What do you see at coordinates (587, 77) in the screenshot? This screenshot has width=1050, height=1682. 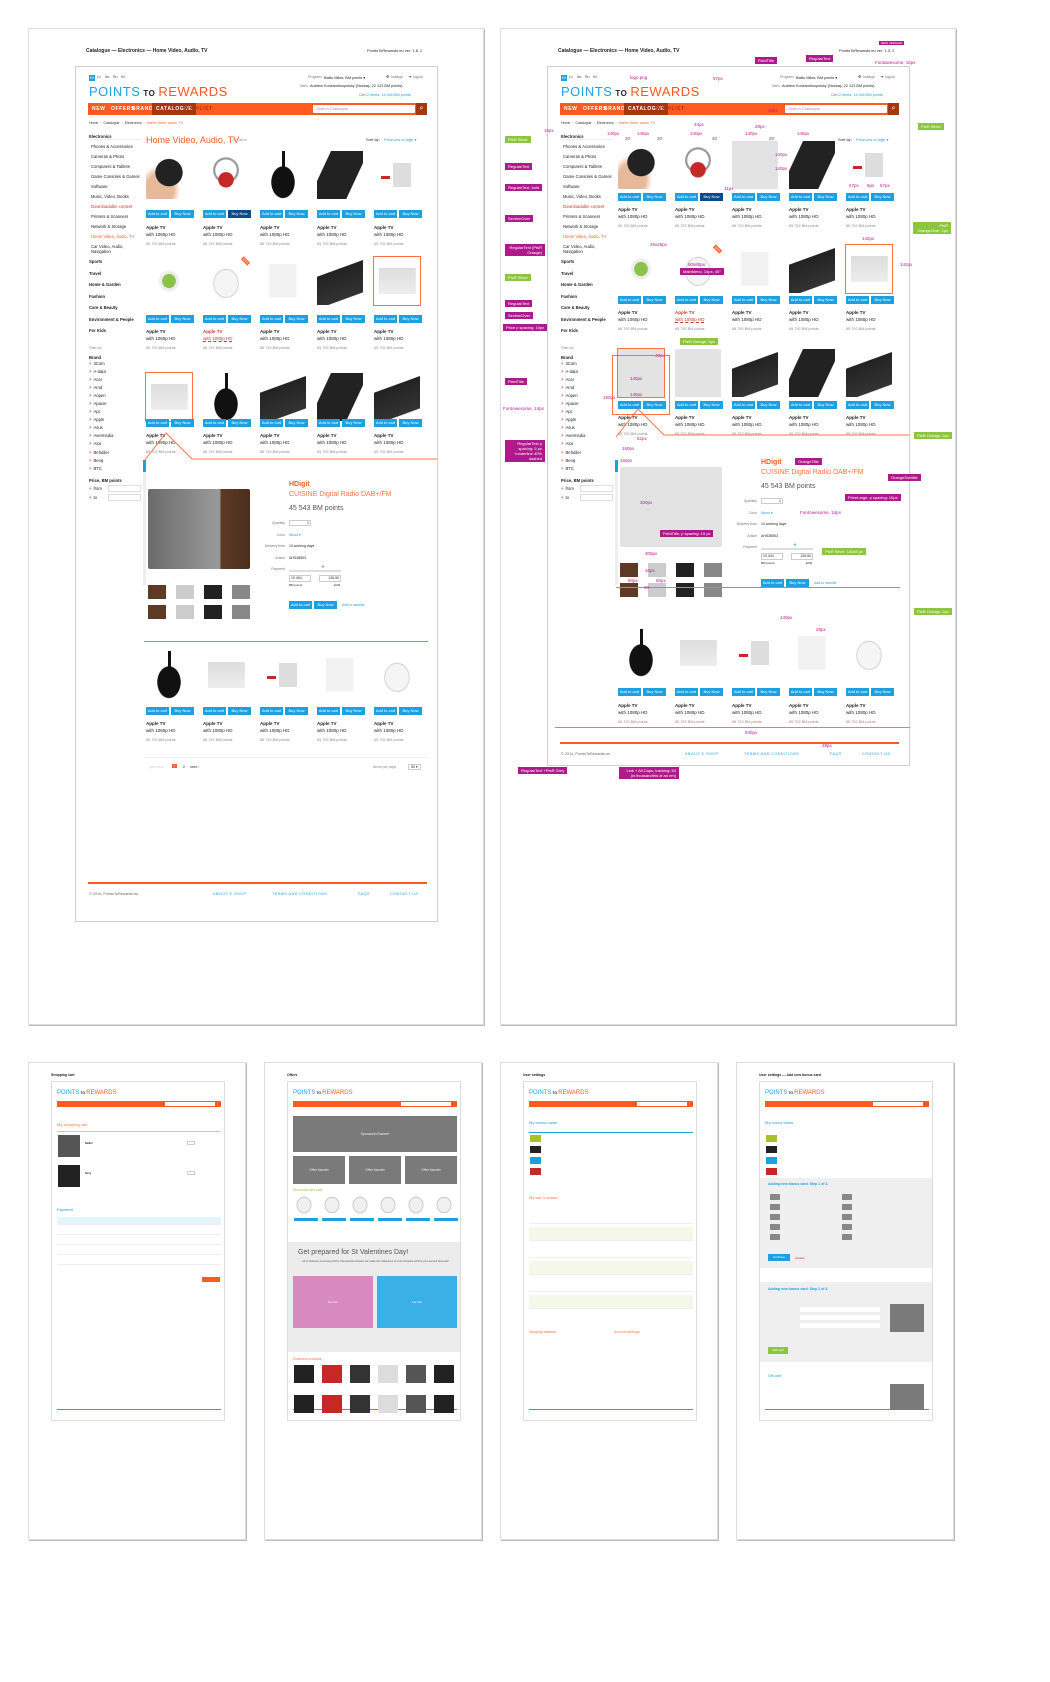 I see `language-ru: Ru` at bounding box center [587, 77].